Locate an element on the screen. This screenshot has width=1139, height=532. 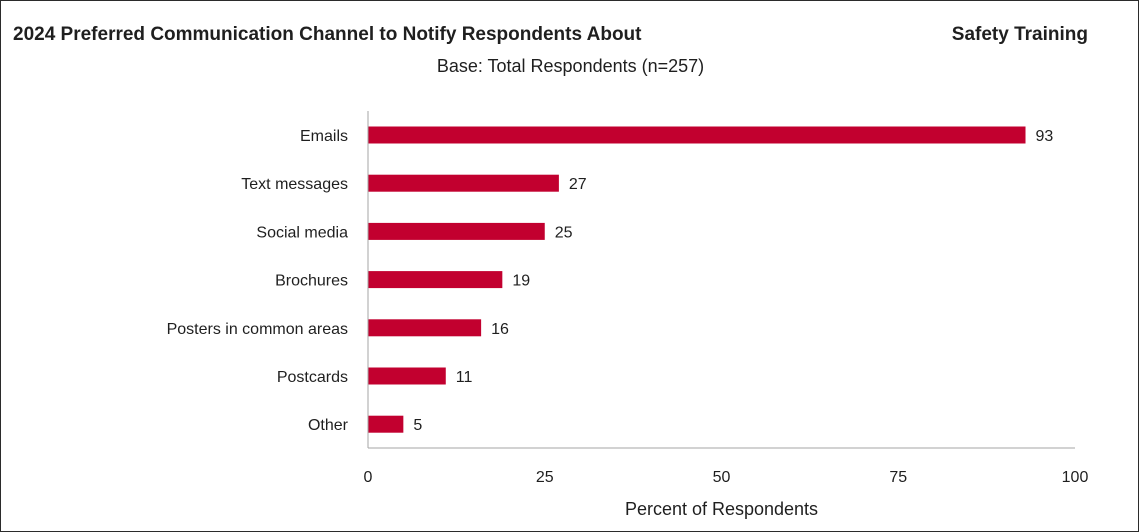
category-label: Brochures is located at coordinates (311, 281).